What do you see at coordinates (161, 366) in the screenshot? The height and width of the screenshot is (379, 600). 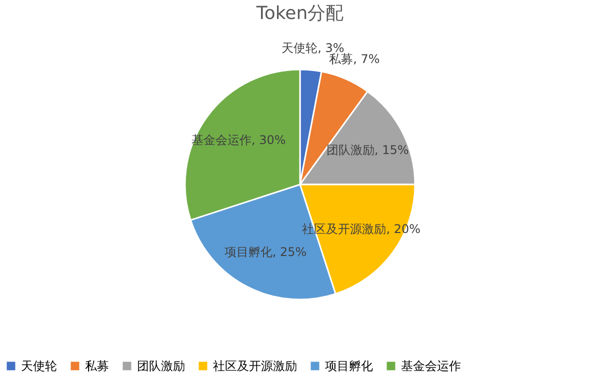 I see `legend-label: 团队激励` at bounding box center [161, 366].